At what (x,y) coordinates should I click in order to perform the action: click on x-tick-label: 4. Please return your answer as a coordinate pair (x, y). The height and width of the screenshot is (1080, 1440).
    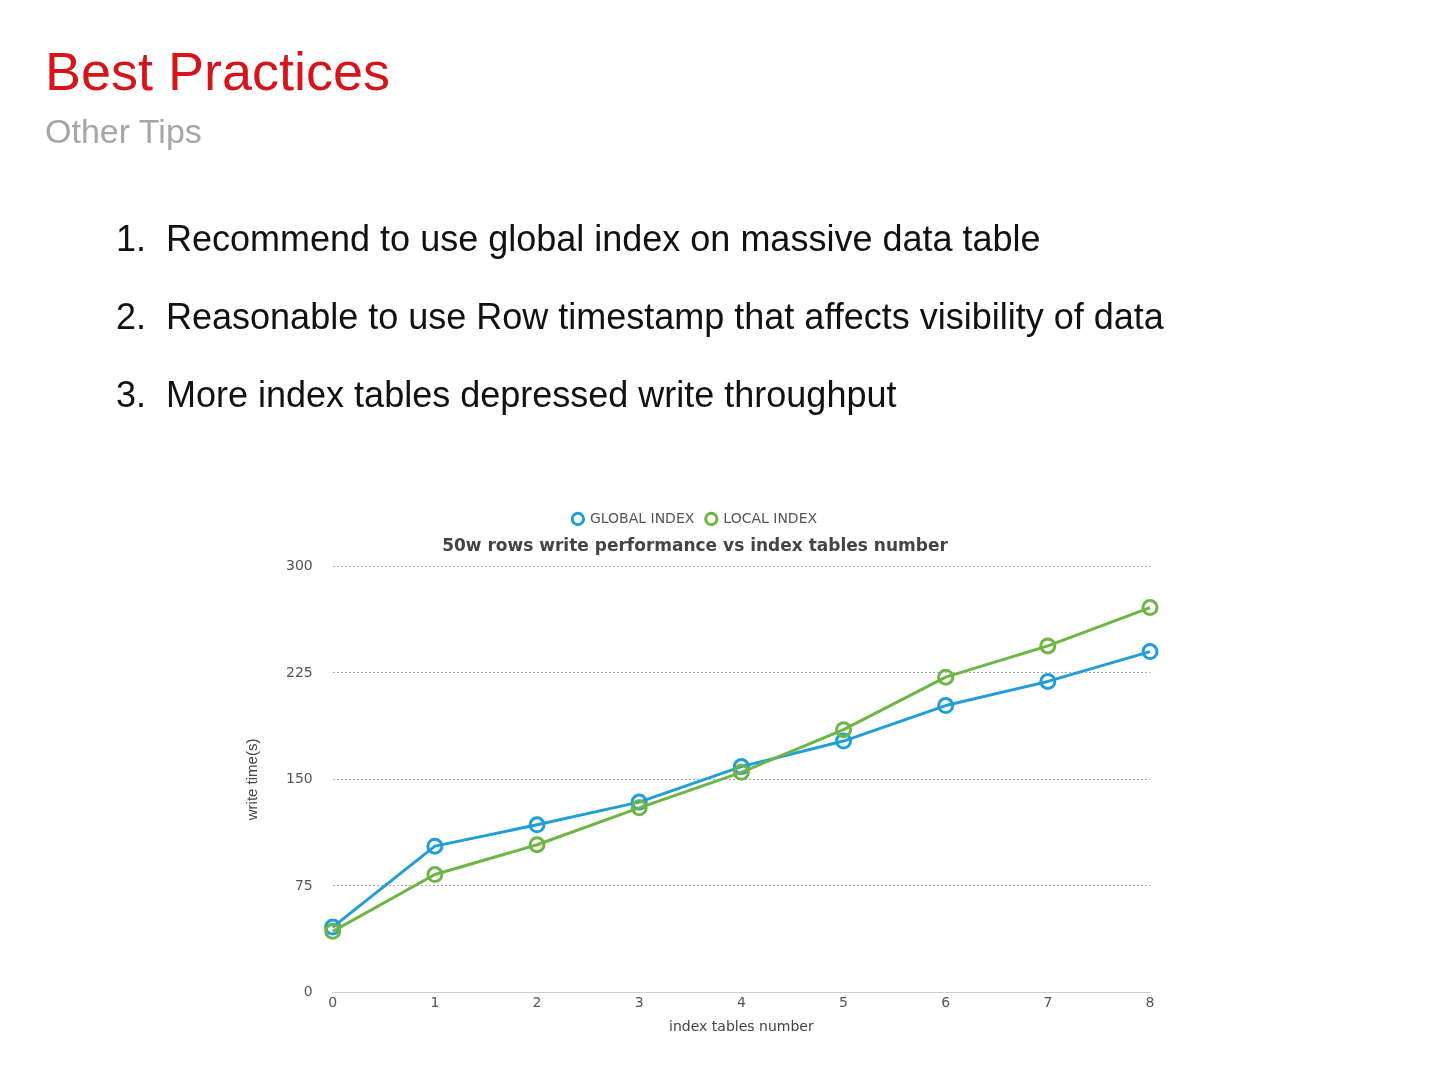
    Looking at the image, I should click on (741, 1002).